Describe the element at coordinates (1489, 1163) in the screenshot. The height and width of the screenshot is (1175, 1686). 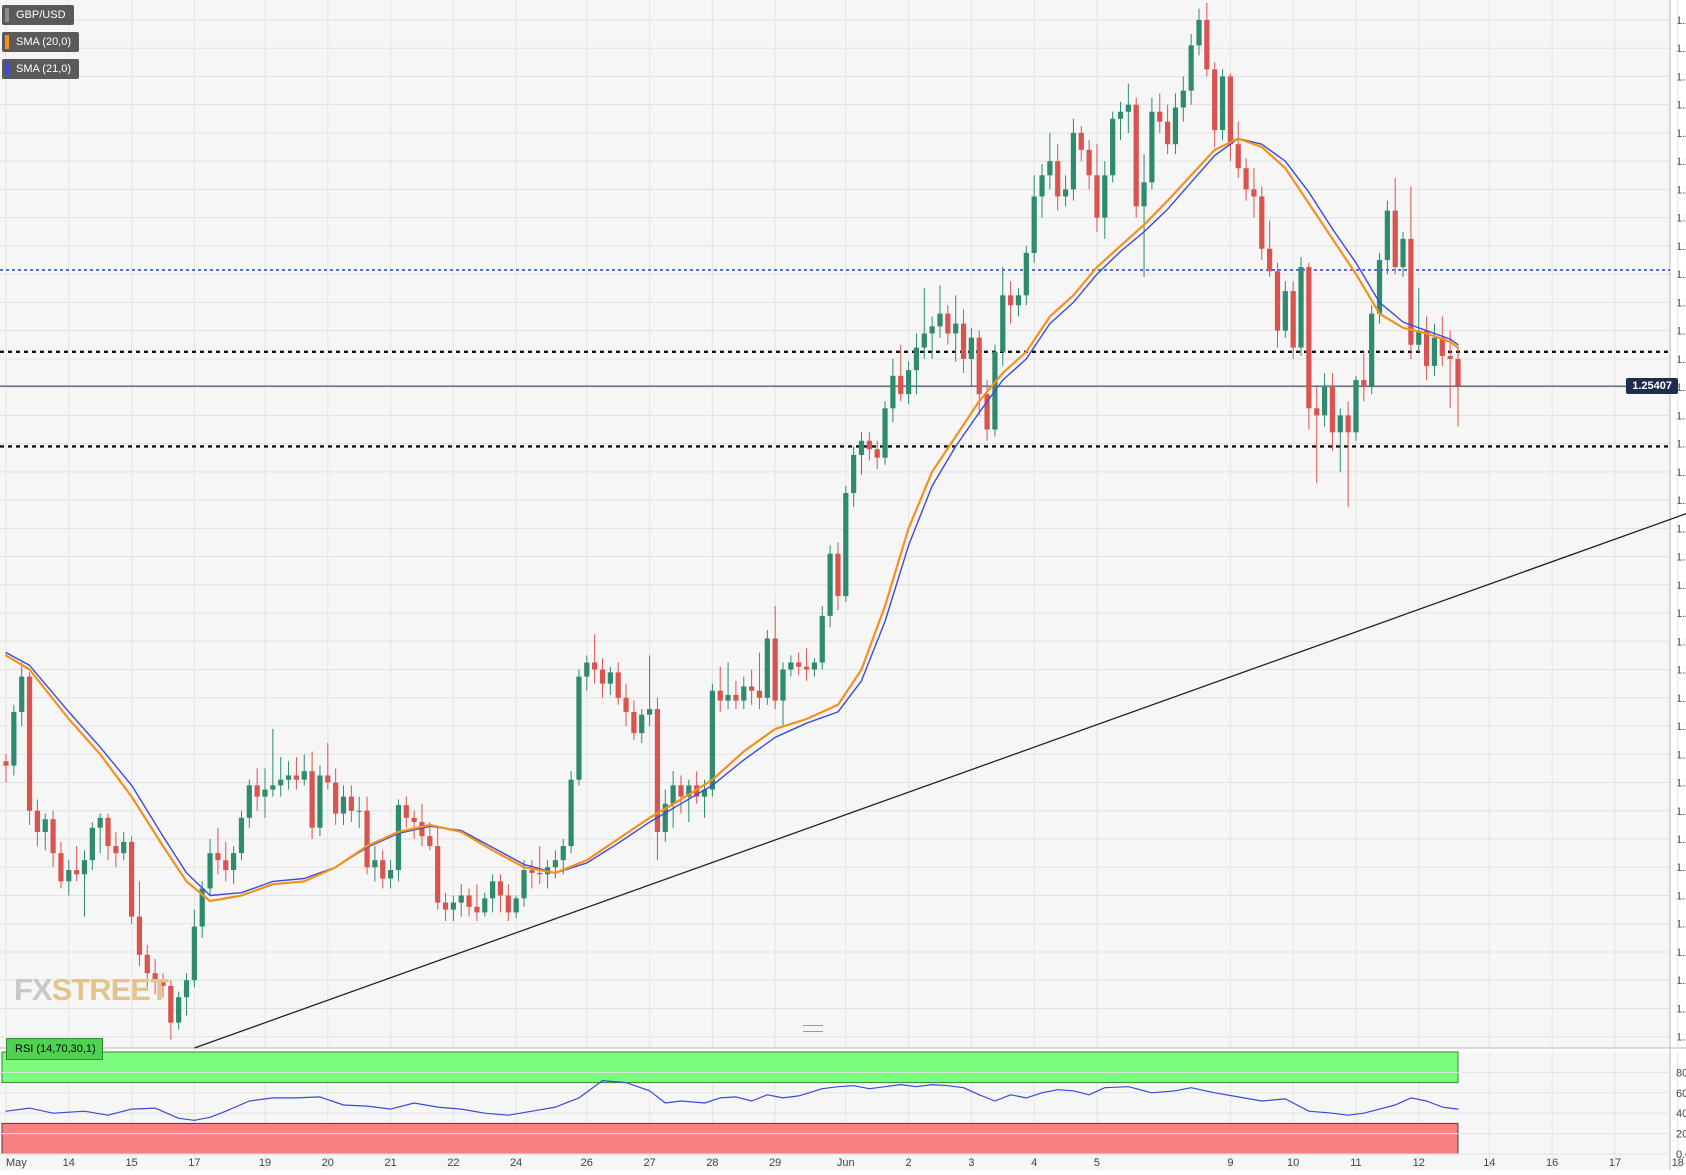
I see `x-tick-label: 14` at that location.